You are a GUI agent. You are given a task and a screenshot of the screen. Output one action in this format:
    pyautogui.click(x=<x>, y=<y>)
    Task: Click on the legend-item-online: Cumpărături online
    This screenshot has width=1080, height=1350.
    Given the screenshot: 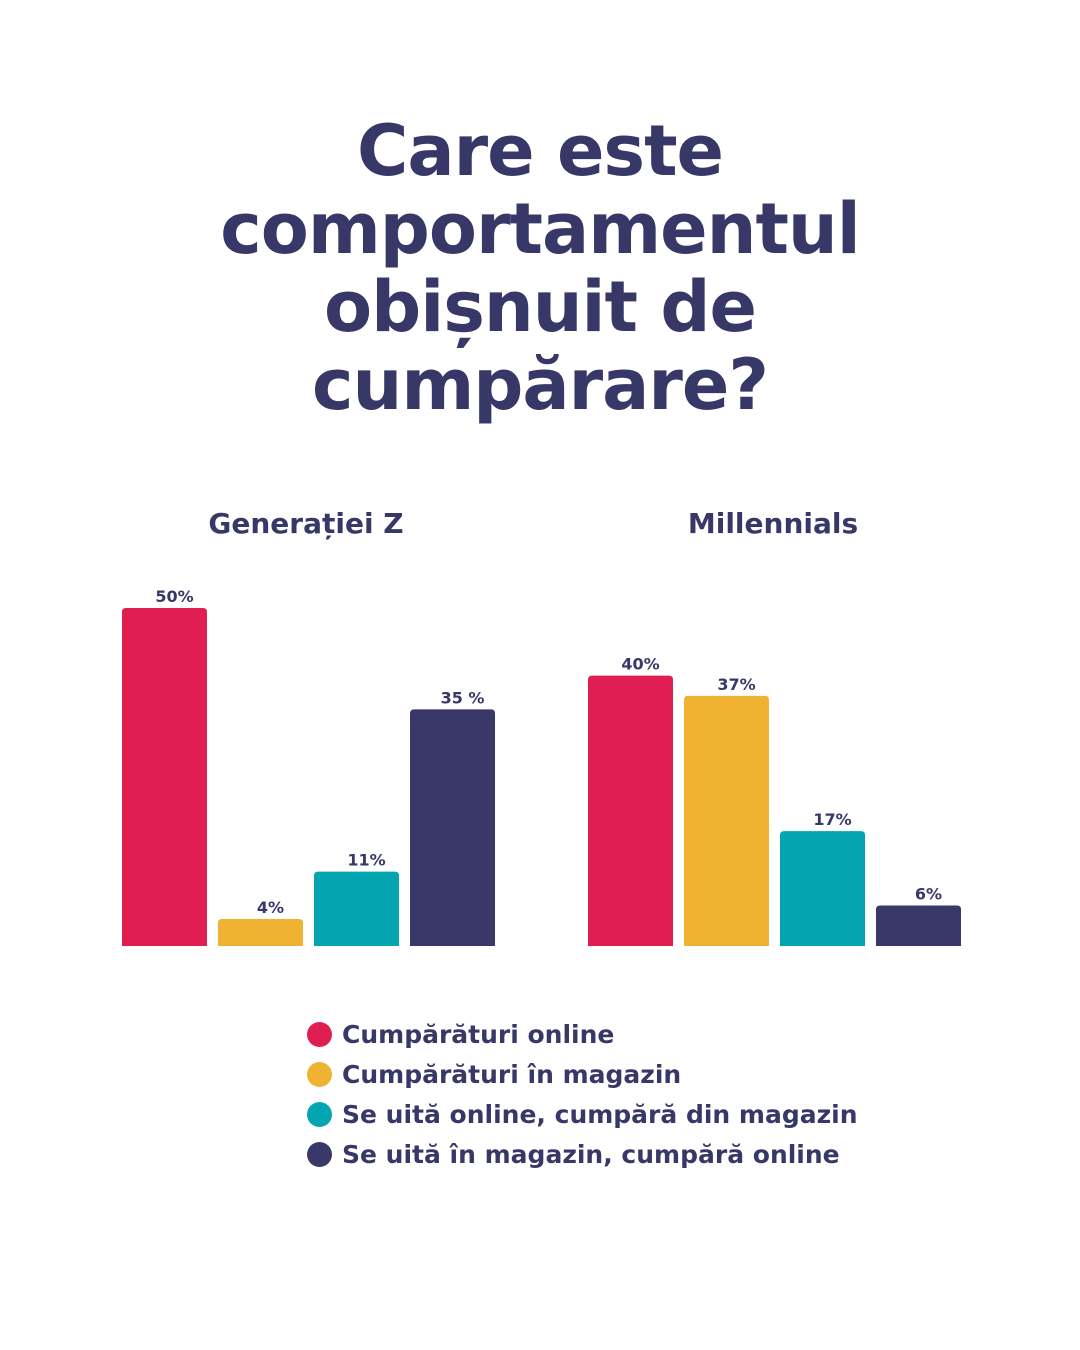 What is the action you would take?
    pyautogui.click(x=582, y=1034)
    